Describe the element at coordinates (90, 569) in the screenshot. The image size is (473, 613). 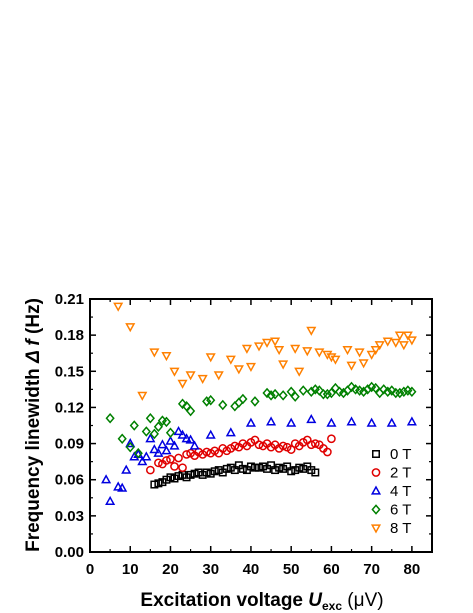
I see `x-tick-label: 0` at that location.